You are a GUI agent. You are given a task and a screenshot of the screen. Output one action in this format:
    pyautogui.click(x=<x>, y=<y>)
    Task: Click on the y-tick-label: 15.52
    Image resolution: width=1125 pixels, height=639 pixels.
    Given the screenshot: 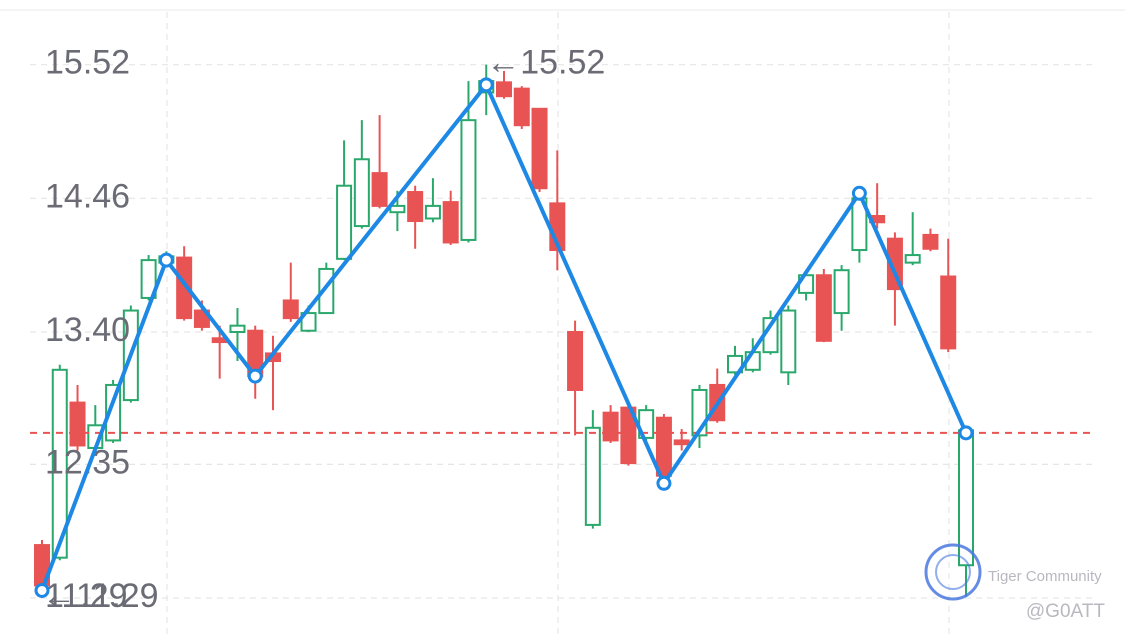 What is the action you would take?
    pyautogui.click(x=87, y=63)
    